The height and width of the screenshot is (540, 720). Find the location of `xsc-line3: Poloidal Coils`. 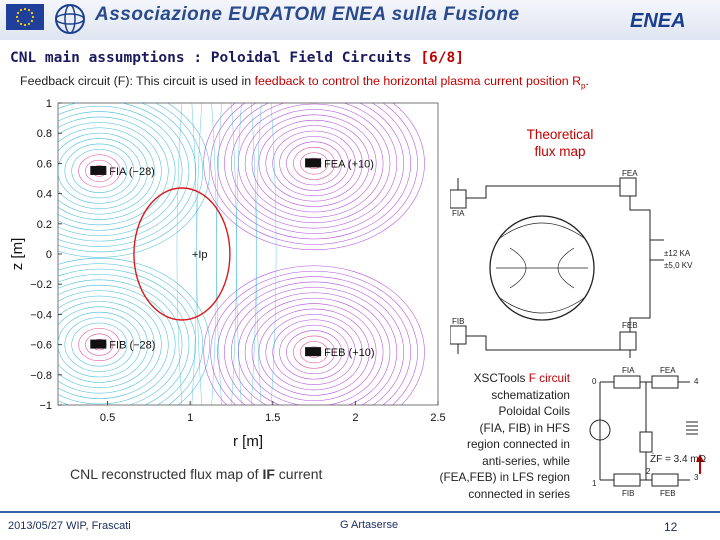

xsc-line3: Poloidal Coils is located at coordinates (534, 411).